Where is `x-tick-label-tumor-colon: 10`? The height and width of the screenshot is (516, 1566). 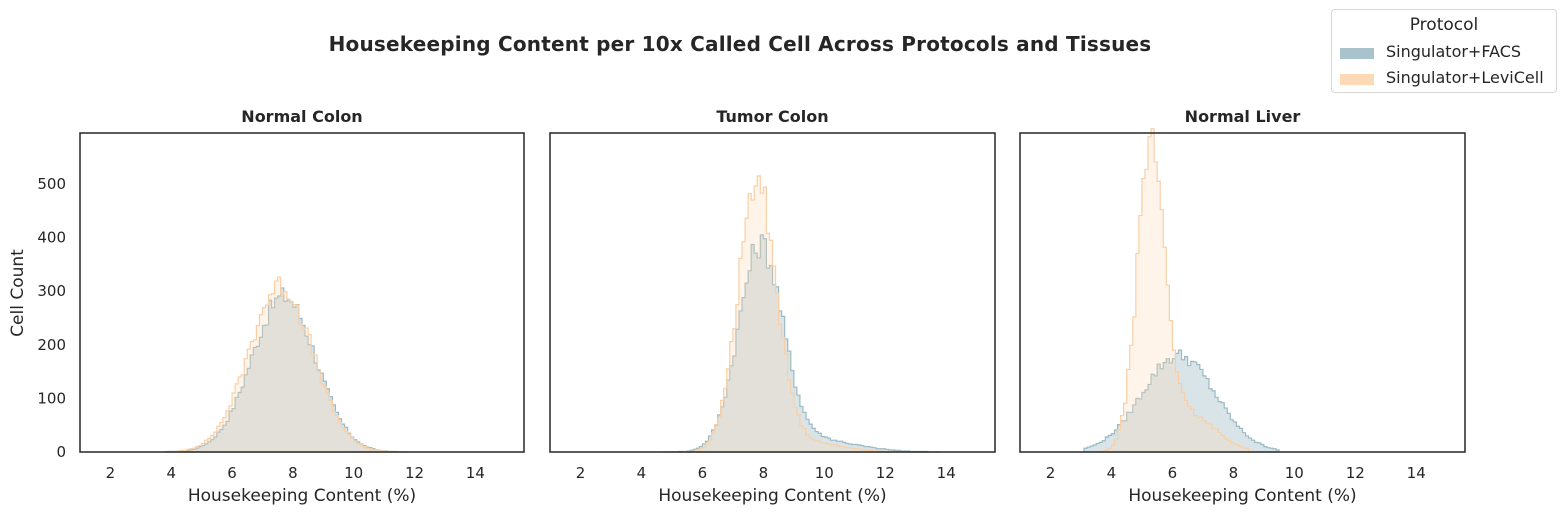 x-tick-label-tumor-colon: 10 is located at coordinates (824, 473).